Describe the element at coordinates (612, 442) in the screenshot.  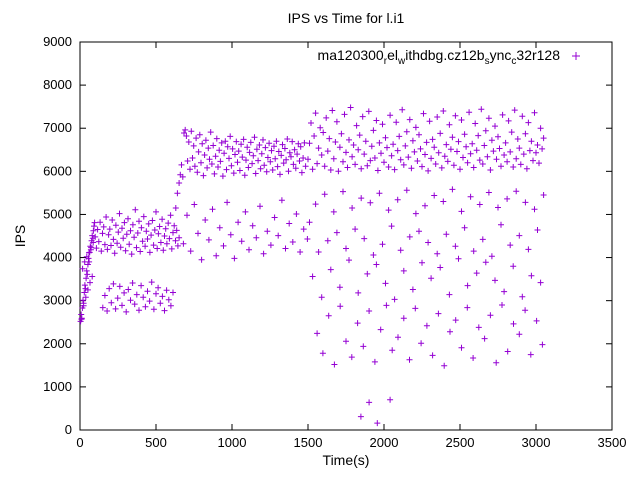
I see `x-tick-label: 3500` at that location.